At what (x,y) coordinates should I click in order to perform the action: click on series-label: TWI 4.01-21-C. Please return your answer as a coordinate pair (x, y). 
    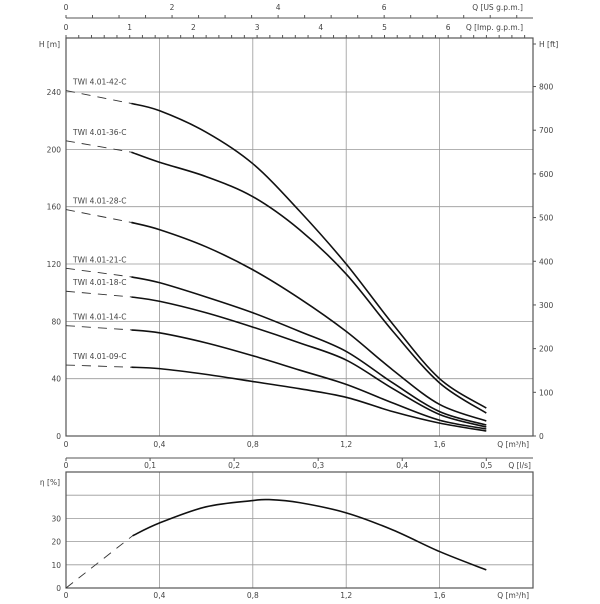
    Looking at the image, I should click on (99, 259).